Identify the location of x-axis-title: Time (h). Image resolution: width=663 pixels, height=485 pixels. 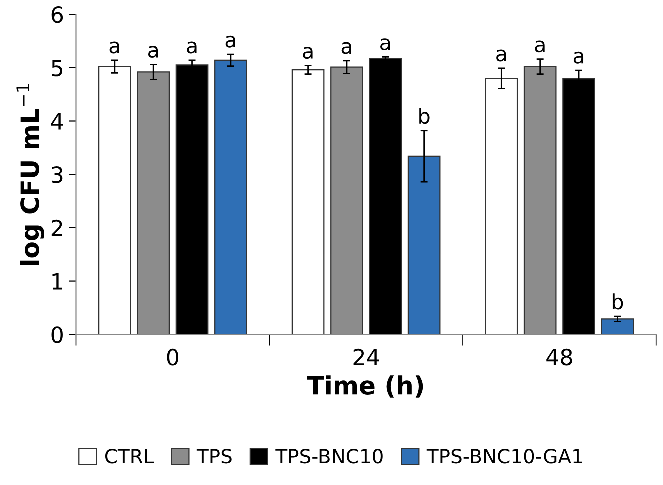
(365, 387).